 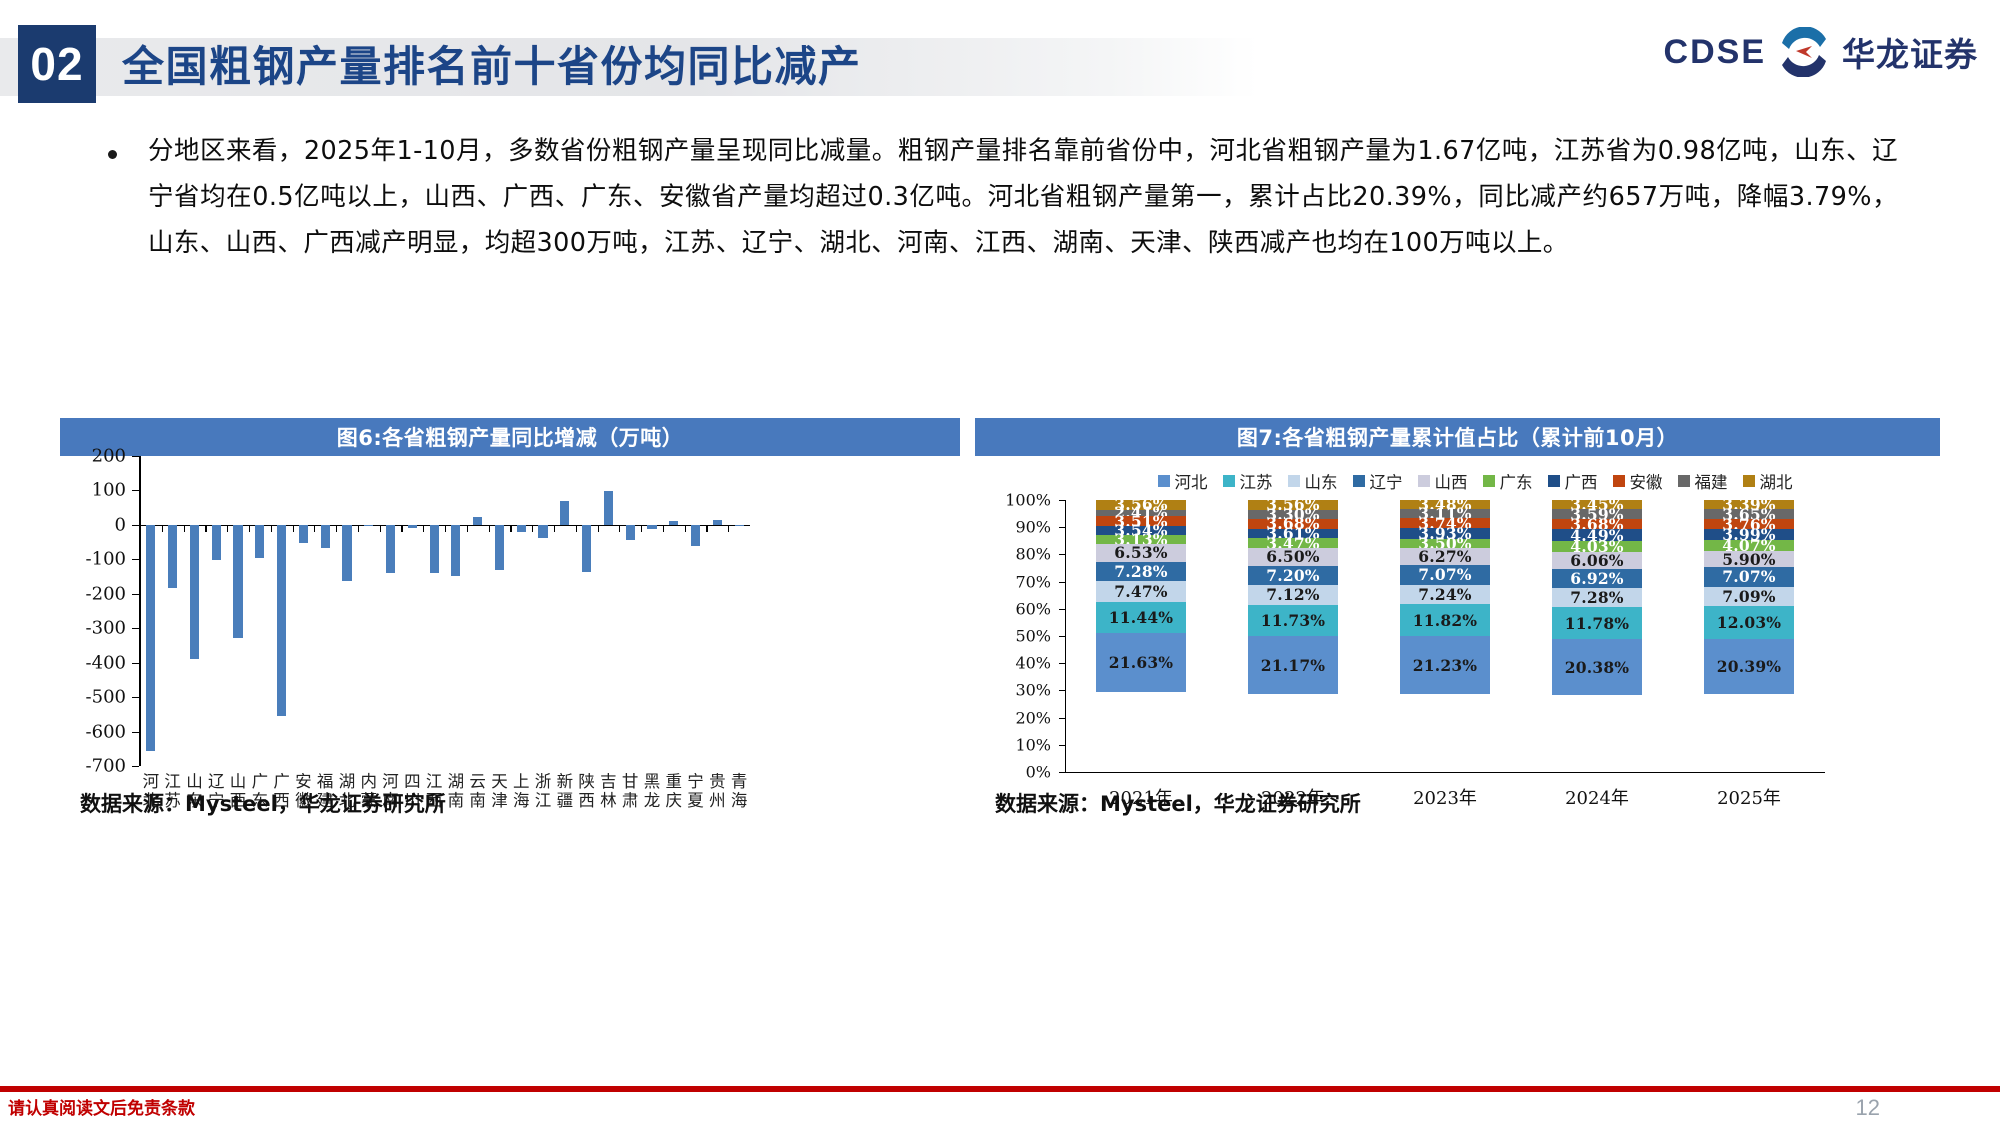 I want to click on brand-emblem-icon, so click(x=1804, y=52).